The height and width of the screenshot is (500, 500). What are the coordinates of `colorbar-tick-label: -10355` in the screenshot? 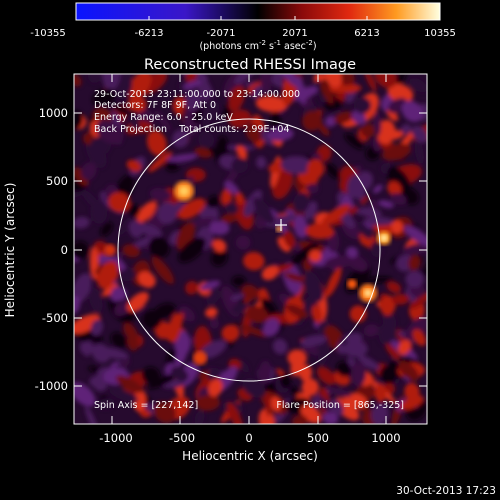 It's located at (47, 33).